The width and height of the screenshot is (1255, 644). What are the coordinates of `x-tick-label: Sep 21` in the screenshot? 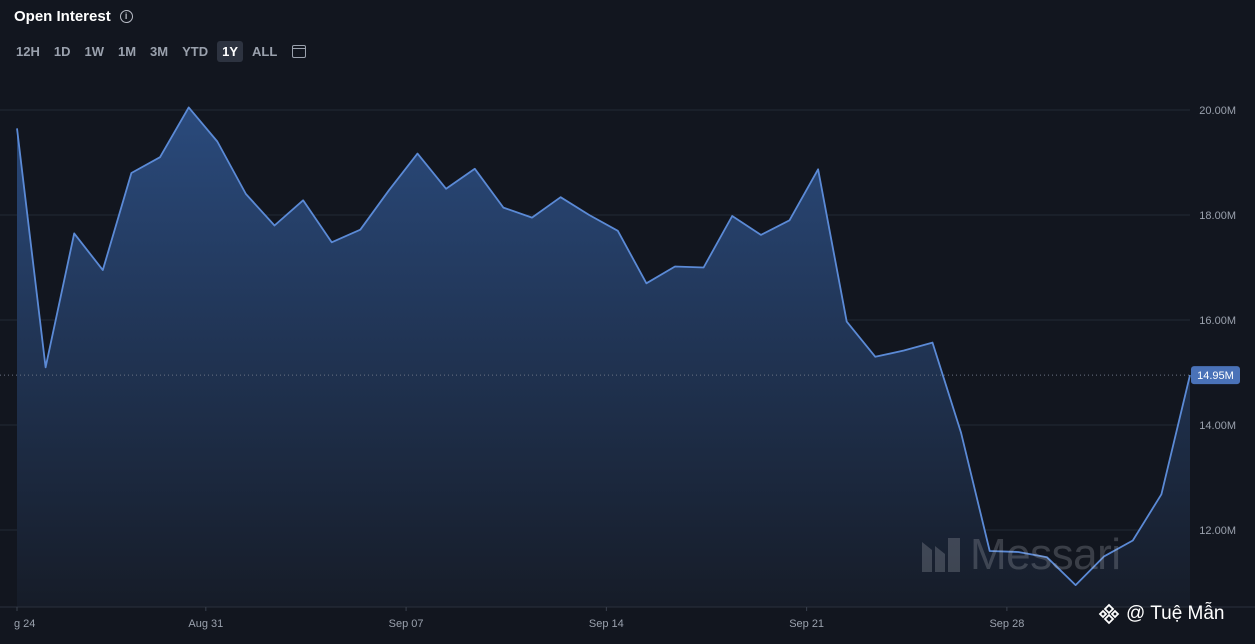 It's located at (806, 624).